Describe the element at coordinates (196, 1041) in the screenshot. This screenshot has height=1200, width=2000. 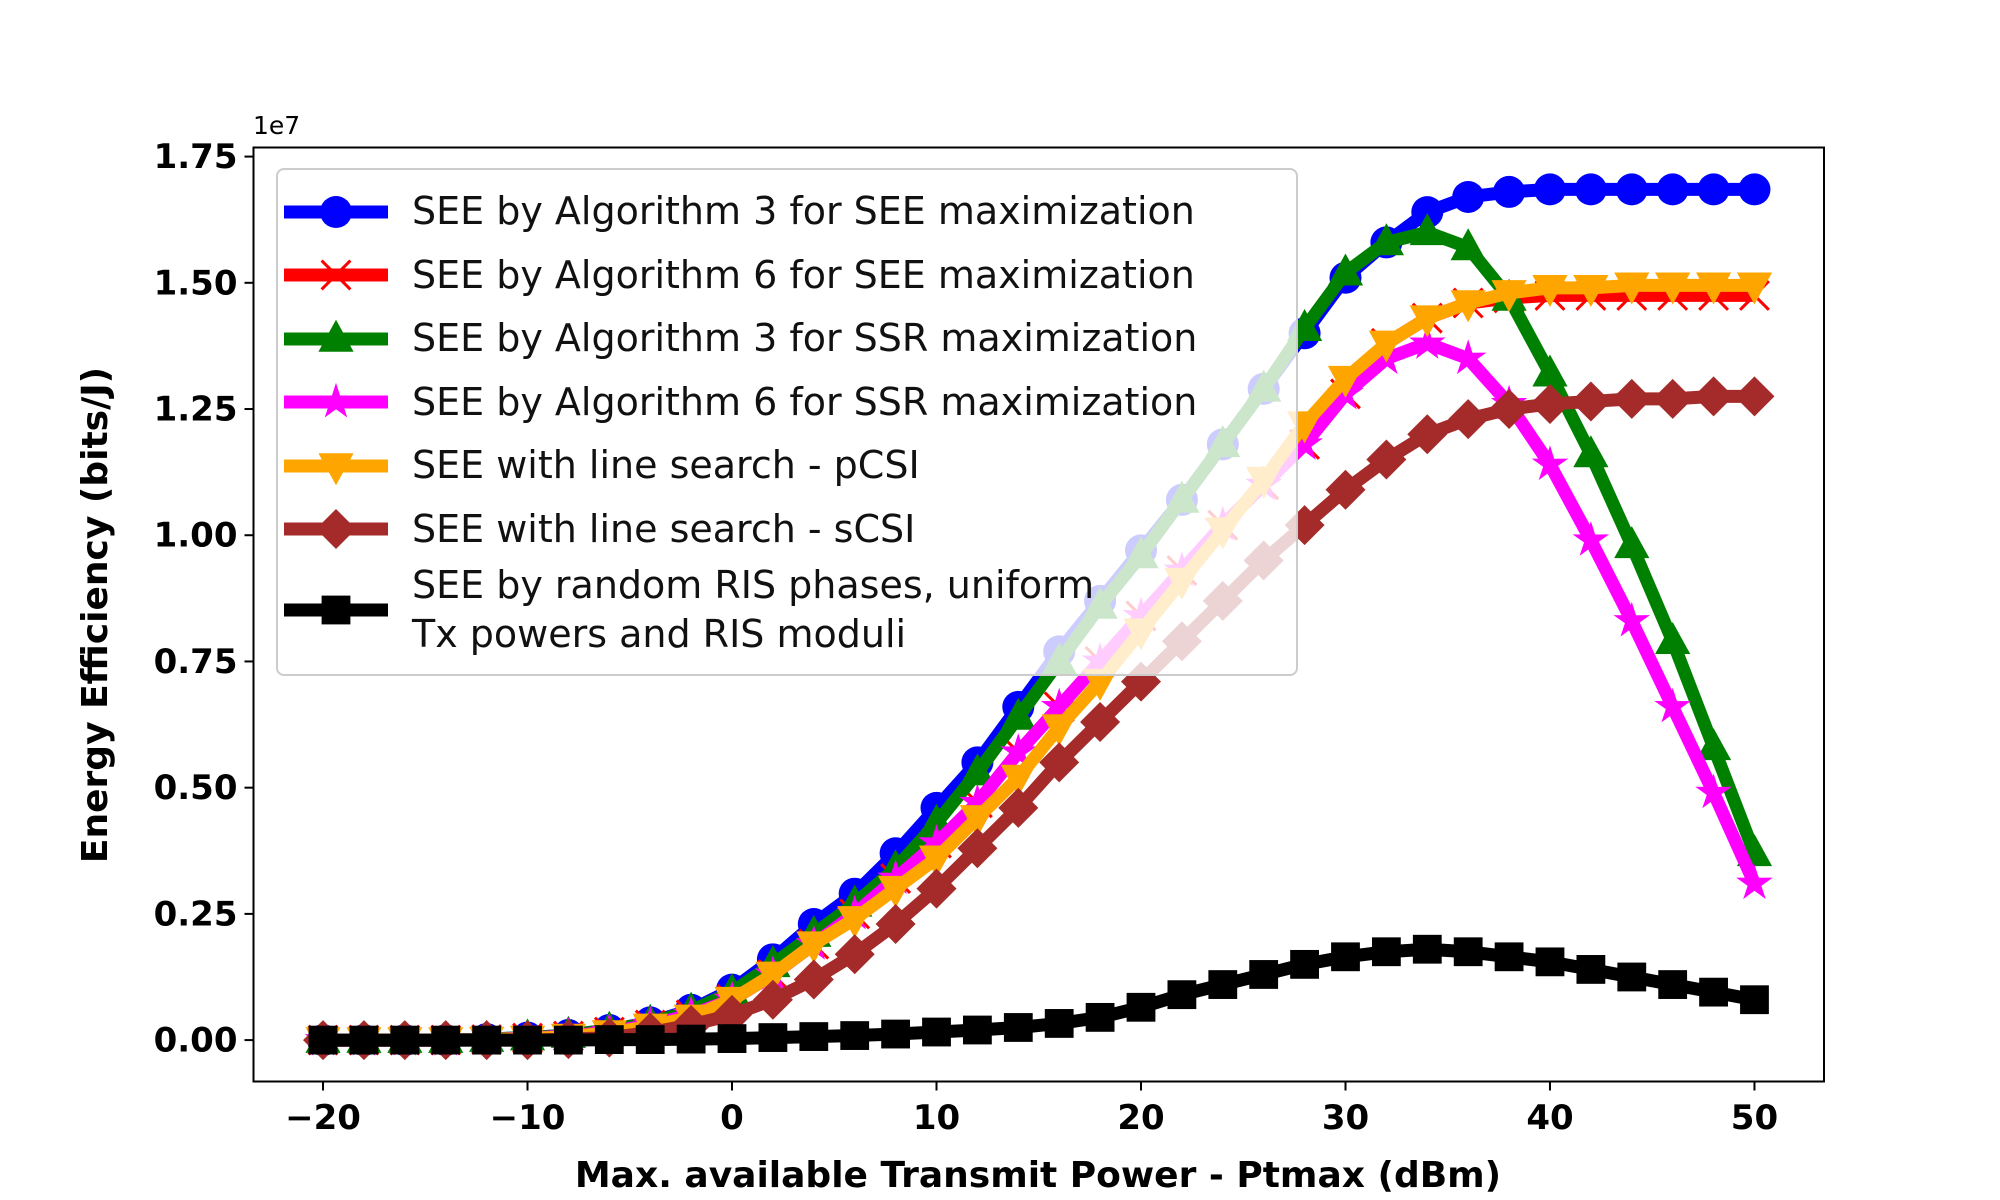
I see `y-tick-label: 0.00` at that location.